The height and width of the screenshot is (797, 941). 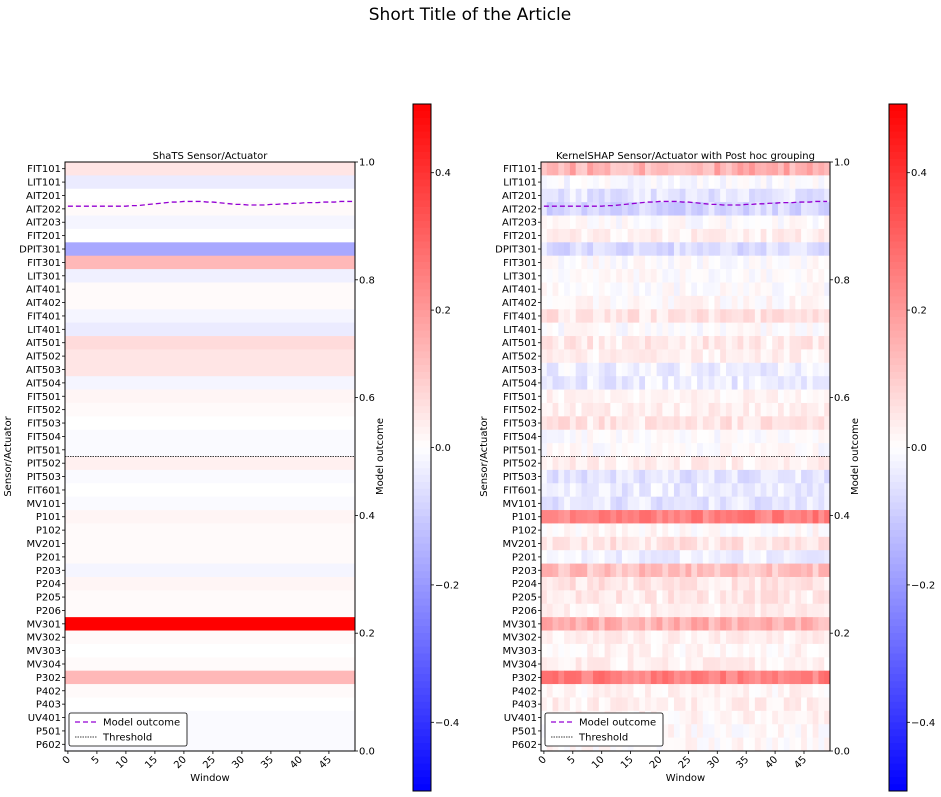 What do you see at coordinates (151, 762) in the screenshot?
I see `xtick-label: 15` at bounding box center [151, 762].